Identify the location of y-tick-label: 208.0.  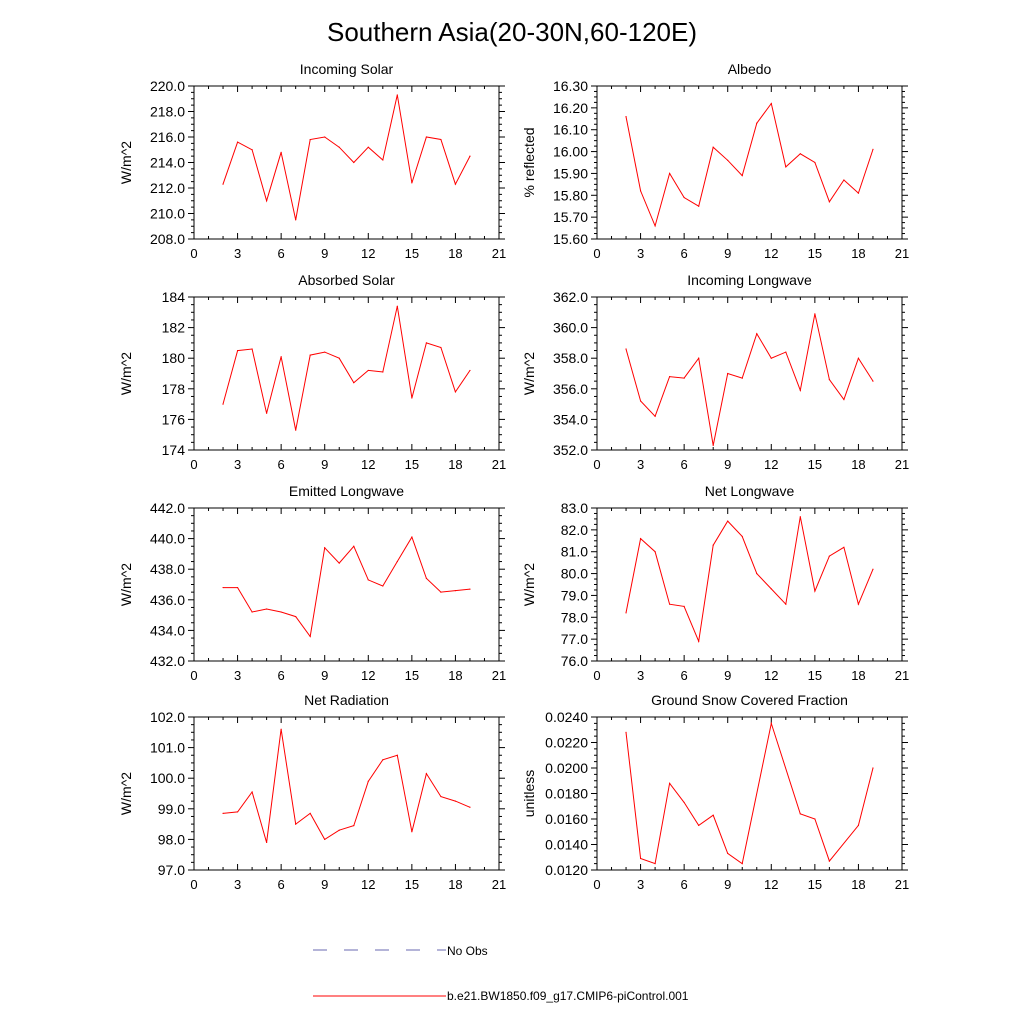
(167, 239).